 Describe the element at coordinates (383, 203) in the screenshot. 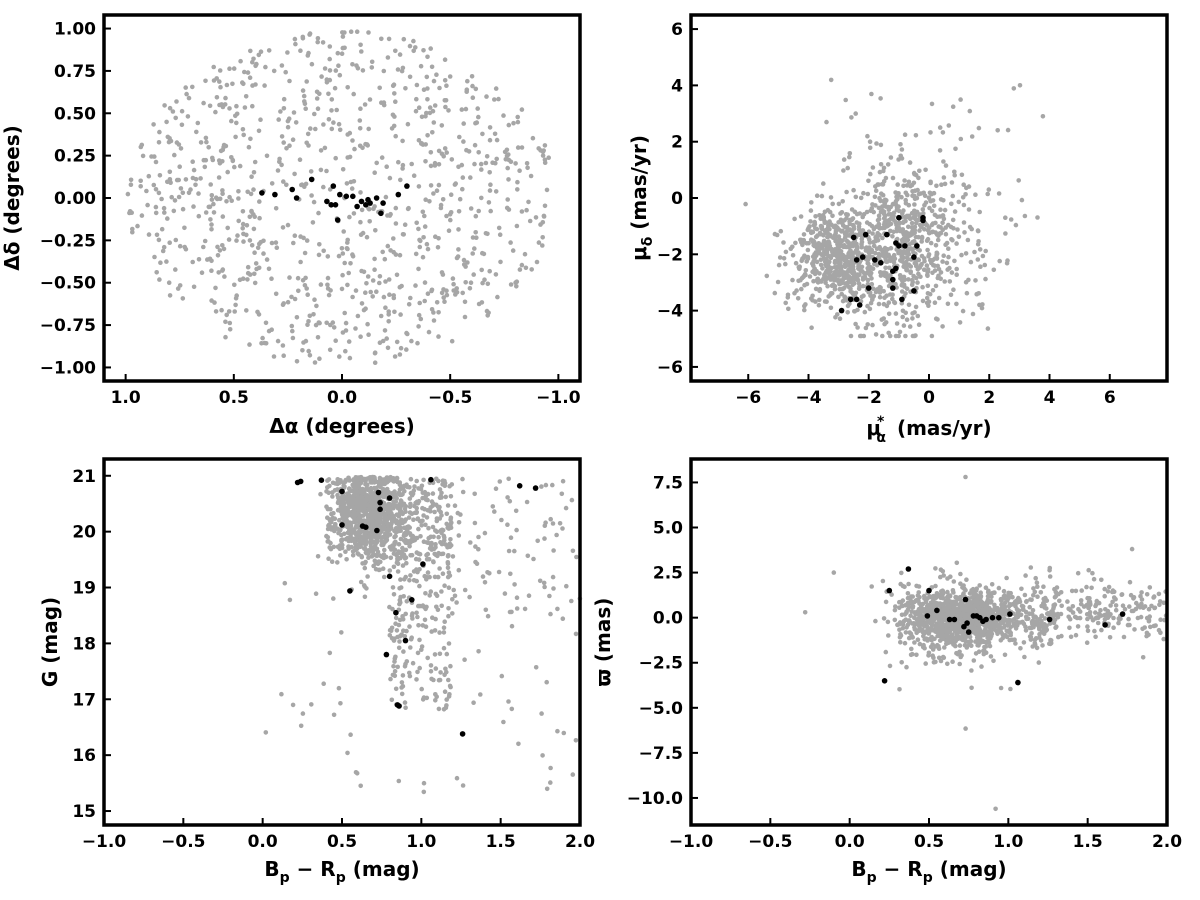

I see `sky-member-star` at that location.